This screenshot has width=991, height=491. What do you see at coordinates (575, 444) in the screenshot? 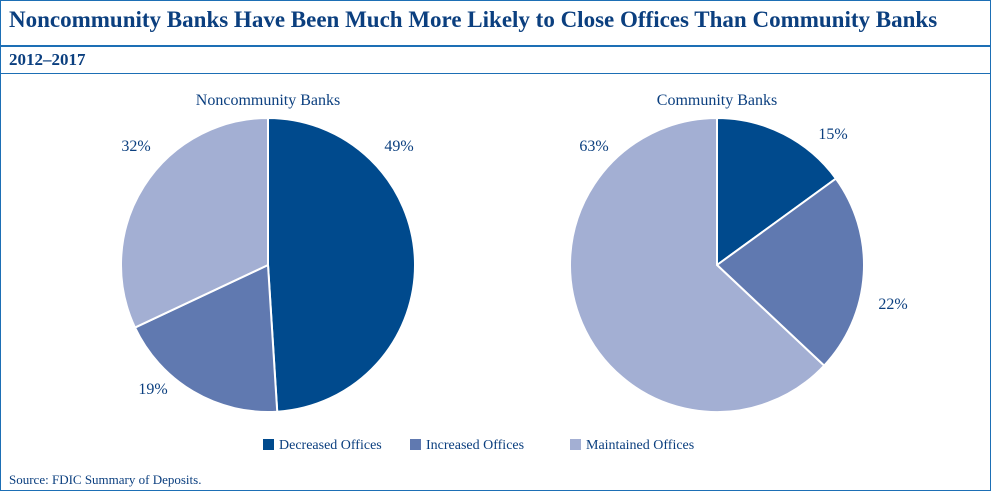
I see `legend-swatch-maintained-offices` at bounding box center [575, 444].